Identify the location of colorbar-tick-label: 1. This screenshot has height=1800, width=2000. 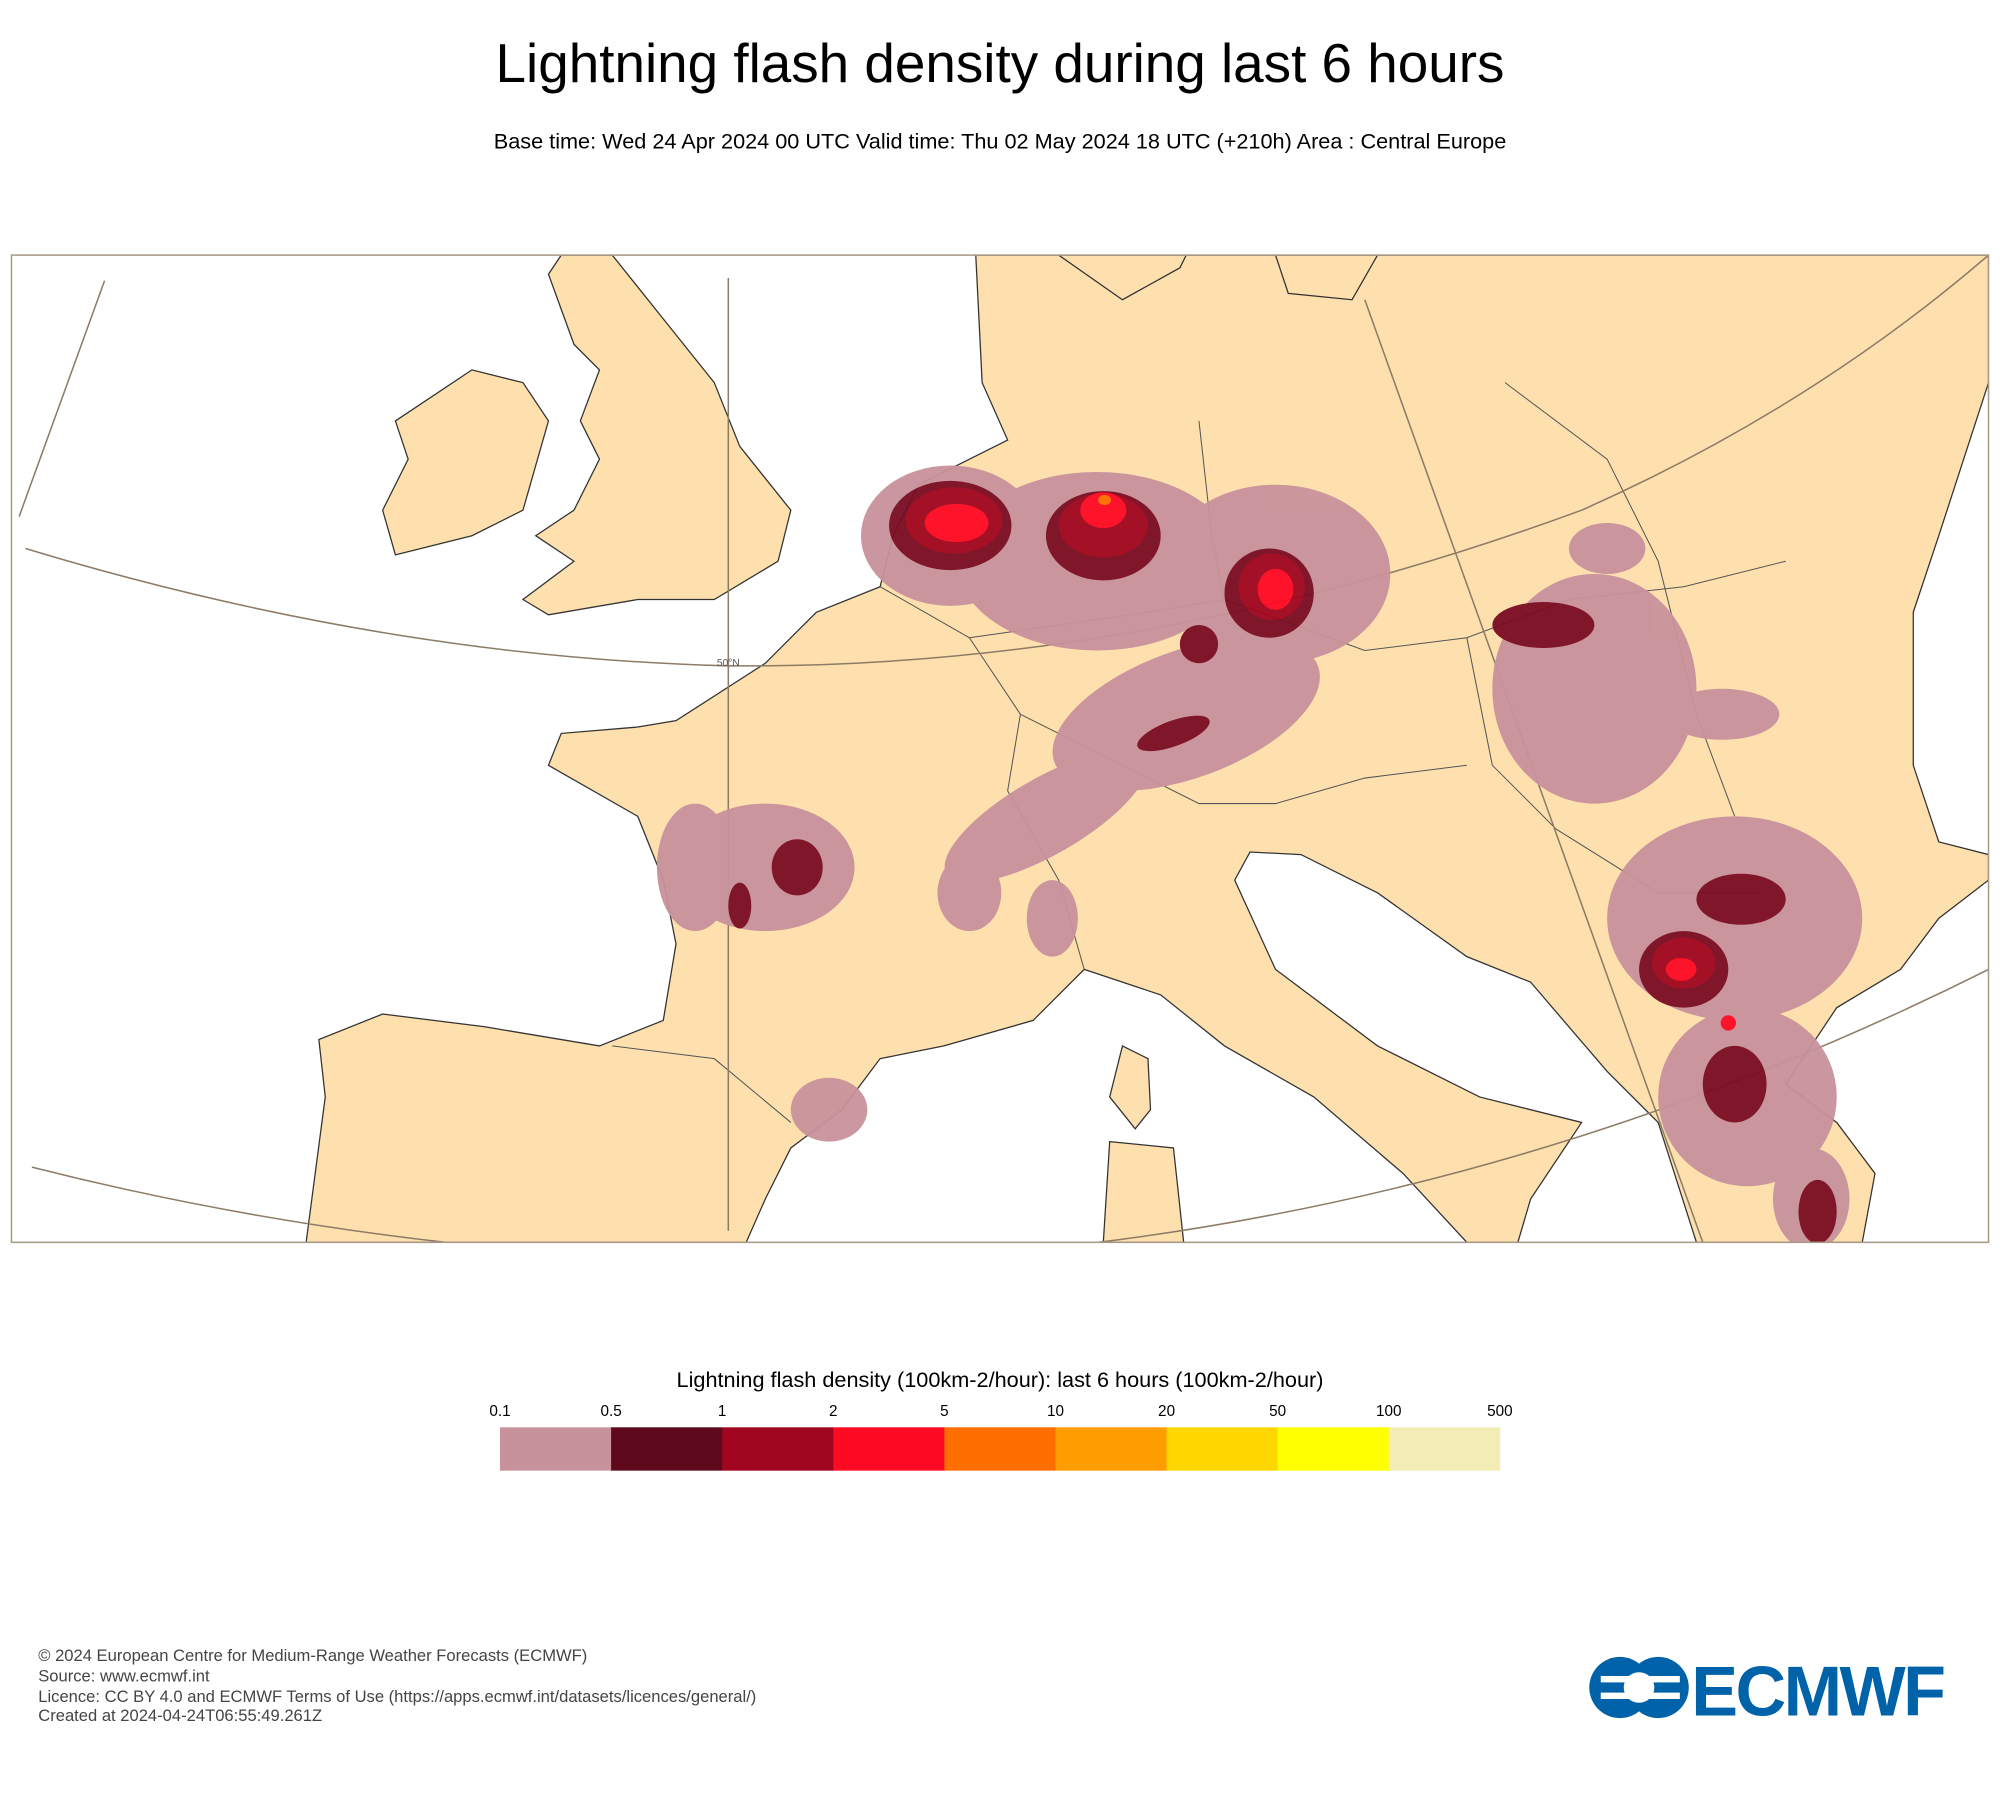
(722, 1411).